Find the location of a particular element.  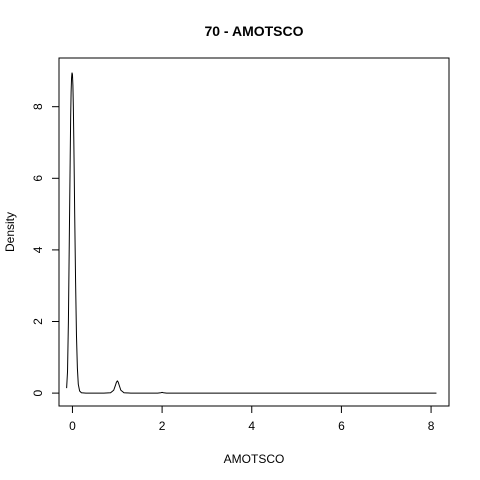

y-axis-label: Density is located at coordinates (10, 232).